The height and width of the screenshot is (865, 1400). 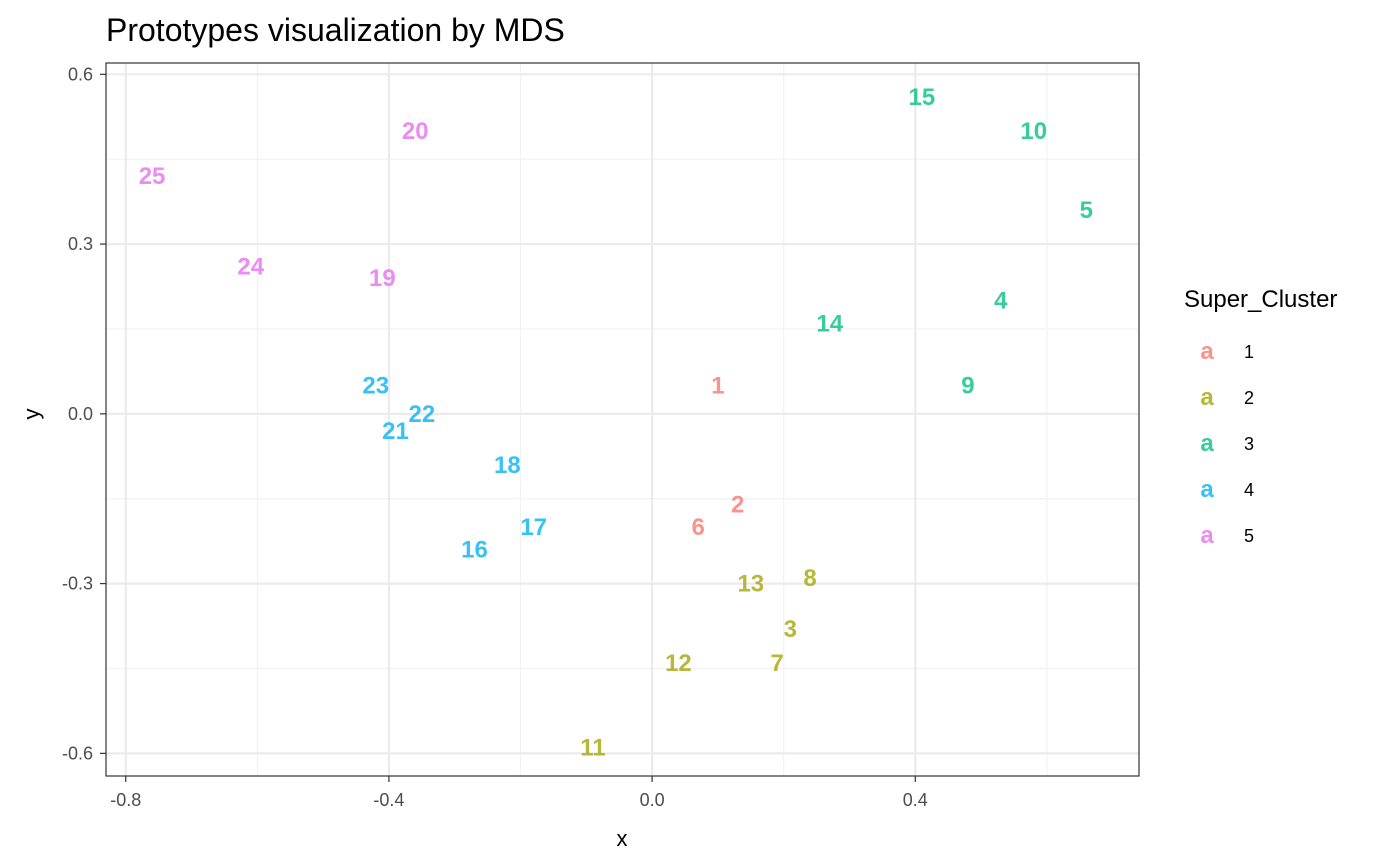 I want to click on point-label-6: 6, so click(x=697, y=527).